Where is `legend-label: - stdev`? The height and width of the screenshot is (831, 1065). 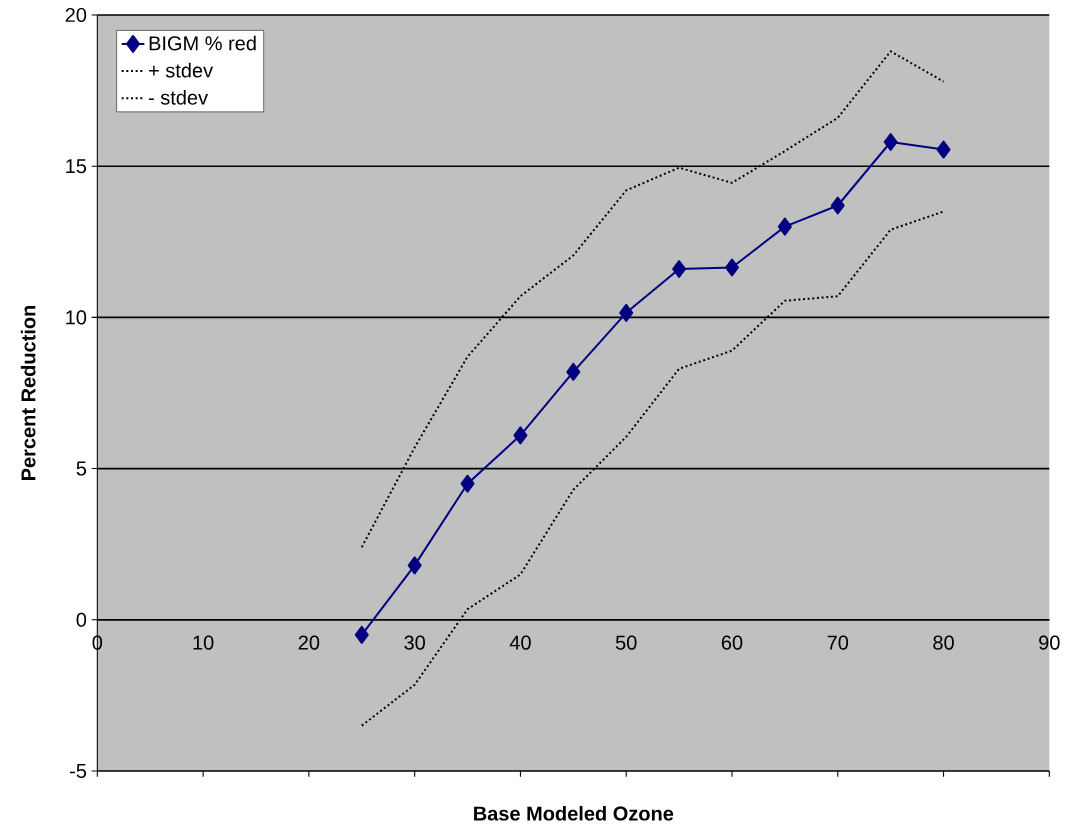 legend-label: - stdev is located at coordinates (178, 97).